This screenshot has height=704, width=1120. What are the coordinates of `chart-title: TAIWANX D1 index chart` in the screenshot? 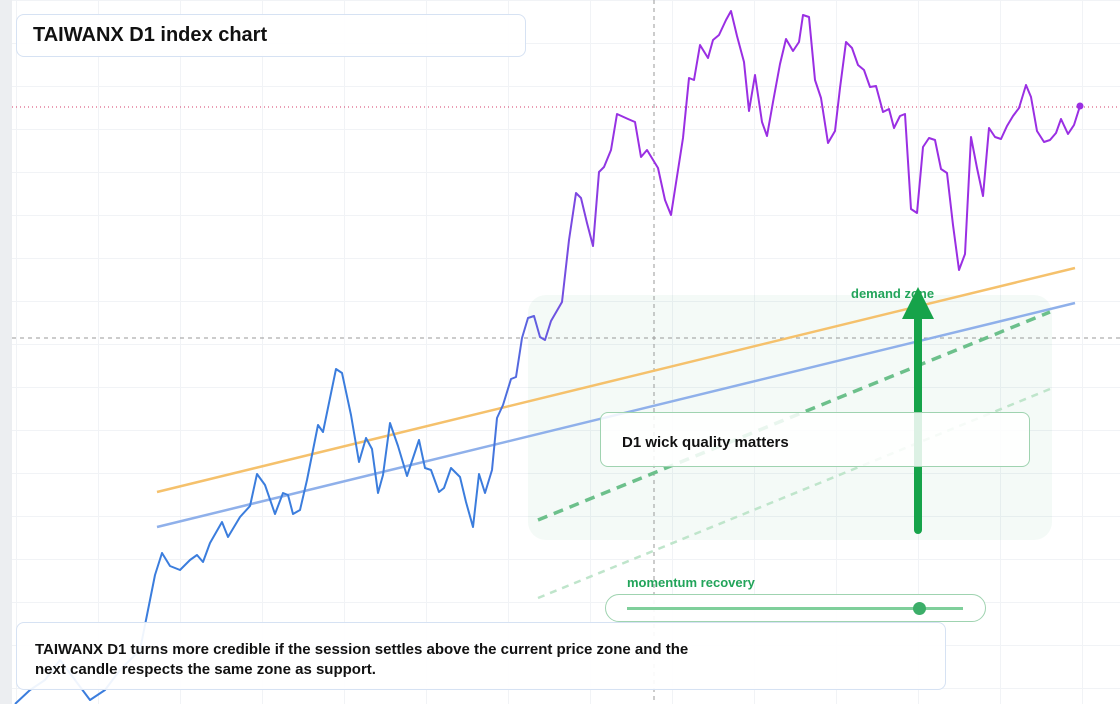 It's located at (271, 35).